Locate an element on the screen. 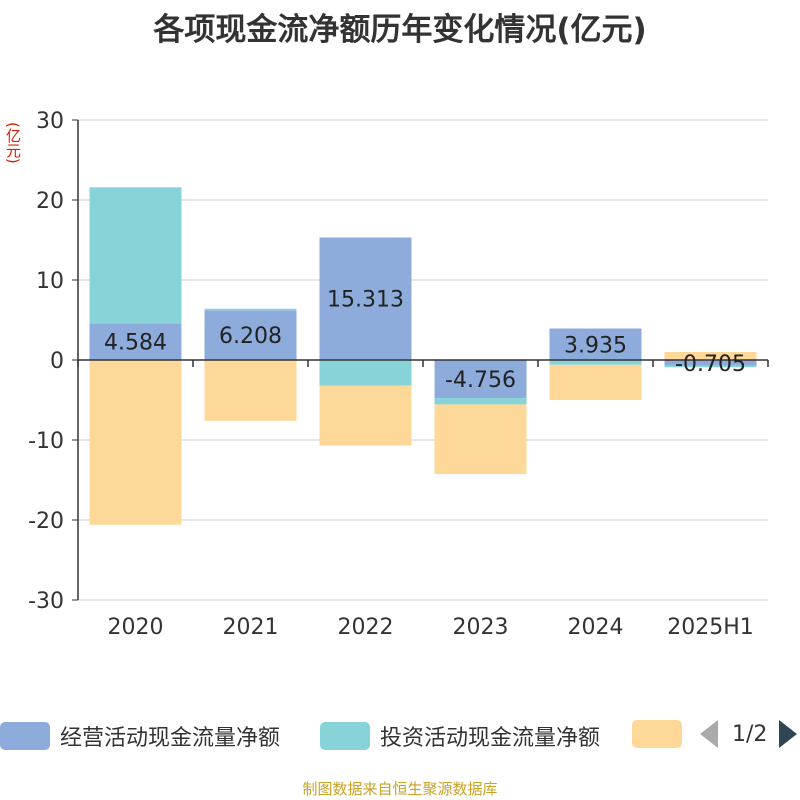 The width and height of the screenshot is (800, 800). bar-operating-2020 is located at coordinates (135, 341).